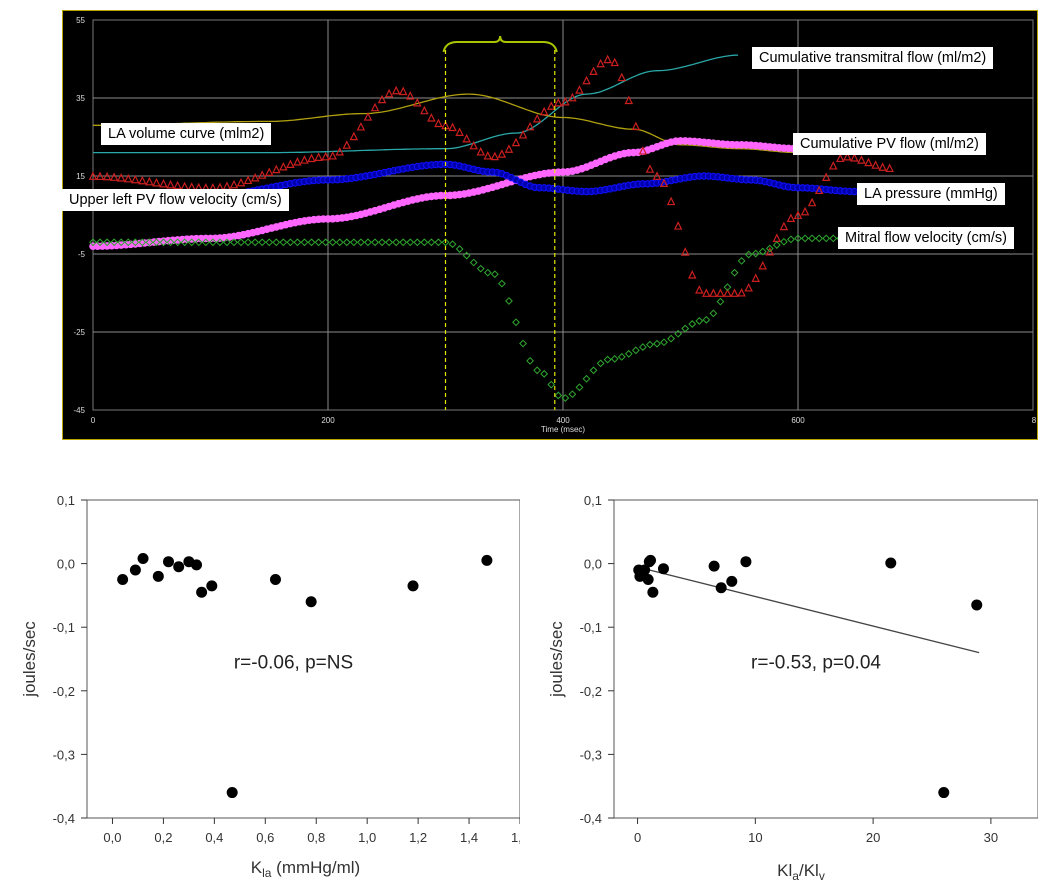 Image resolution: width=1038 pixels, height=883 pixels. Describe the element at coordinates (873, 58) in the screenshot. I see `label-cumulative-transmitral-flow: Cumulative transmitral flow (ml/m2)` at that location.